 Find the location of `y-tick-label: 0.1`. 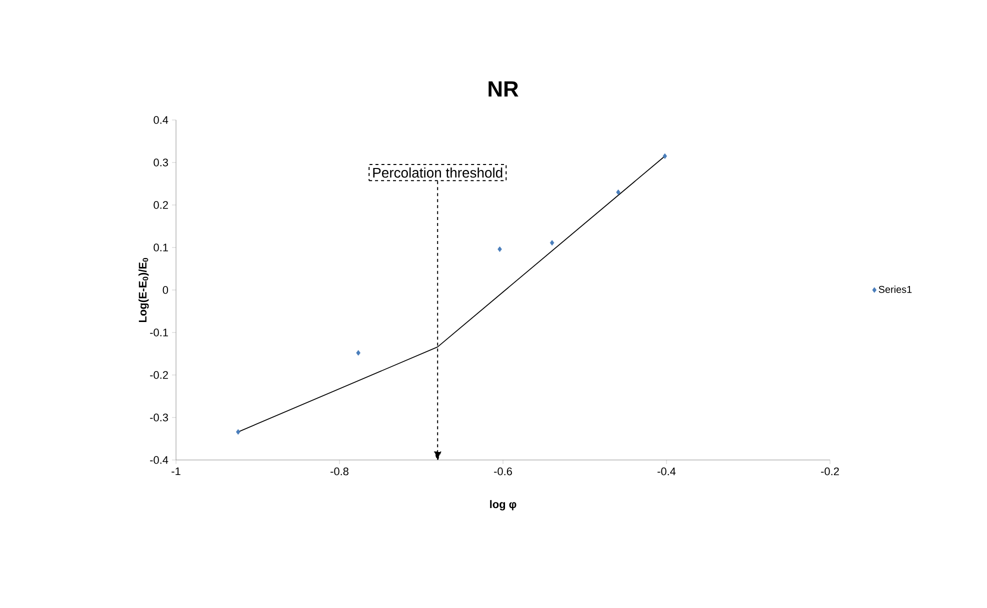

y-tick-label: 0.1 is located at coordinates (161, 248).